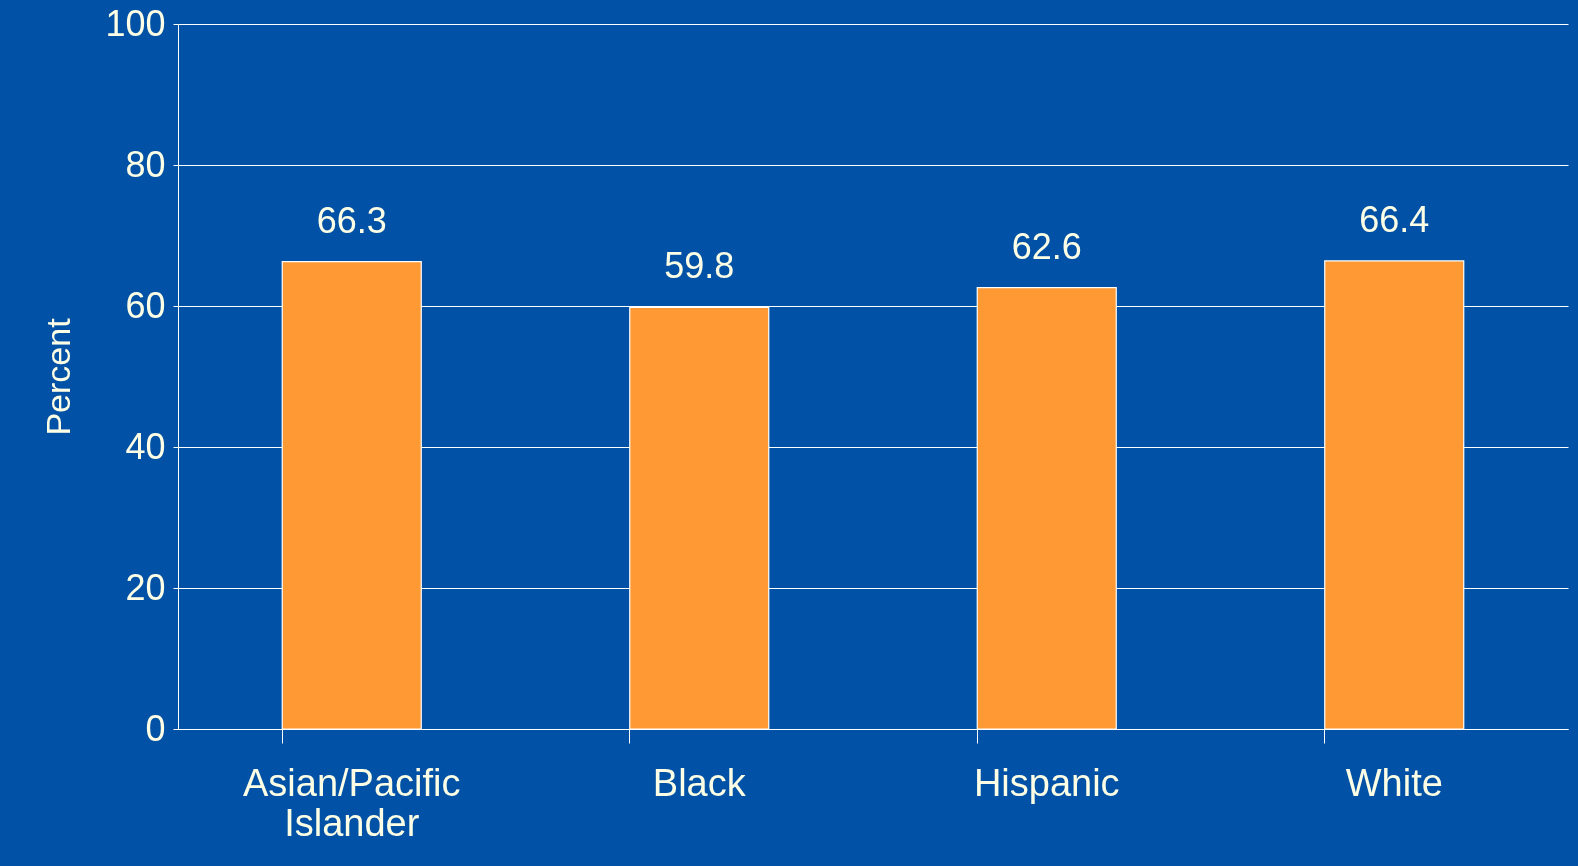 This screenshot has width=1578, height=866. I want to click on y-tick-label: 100, so click(135, 23).